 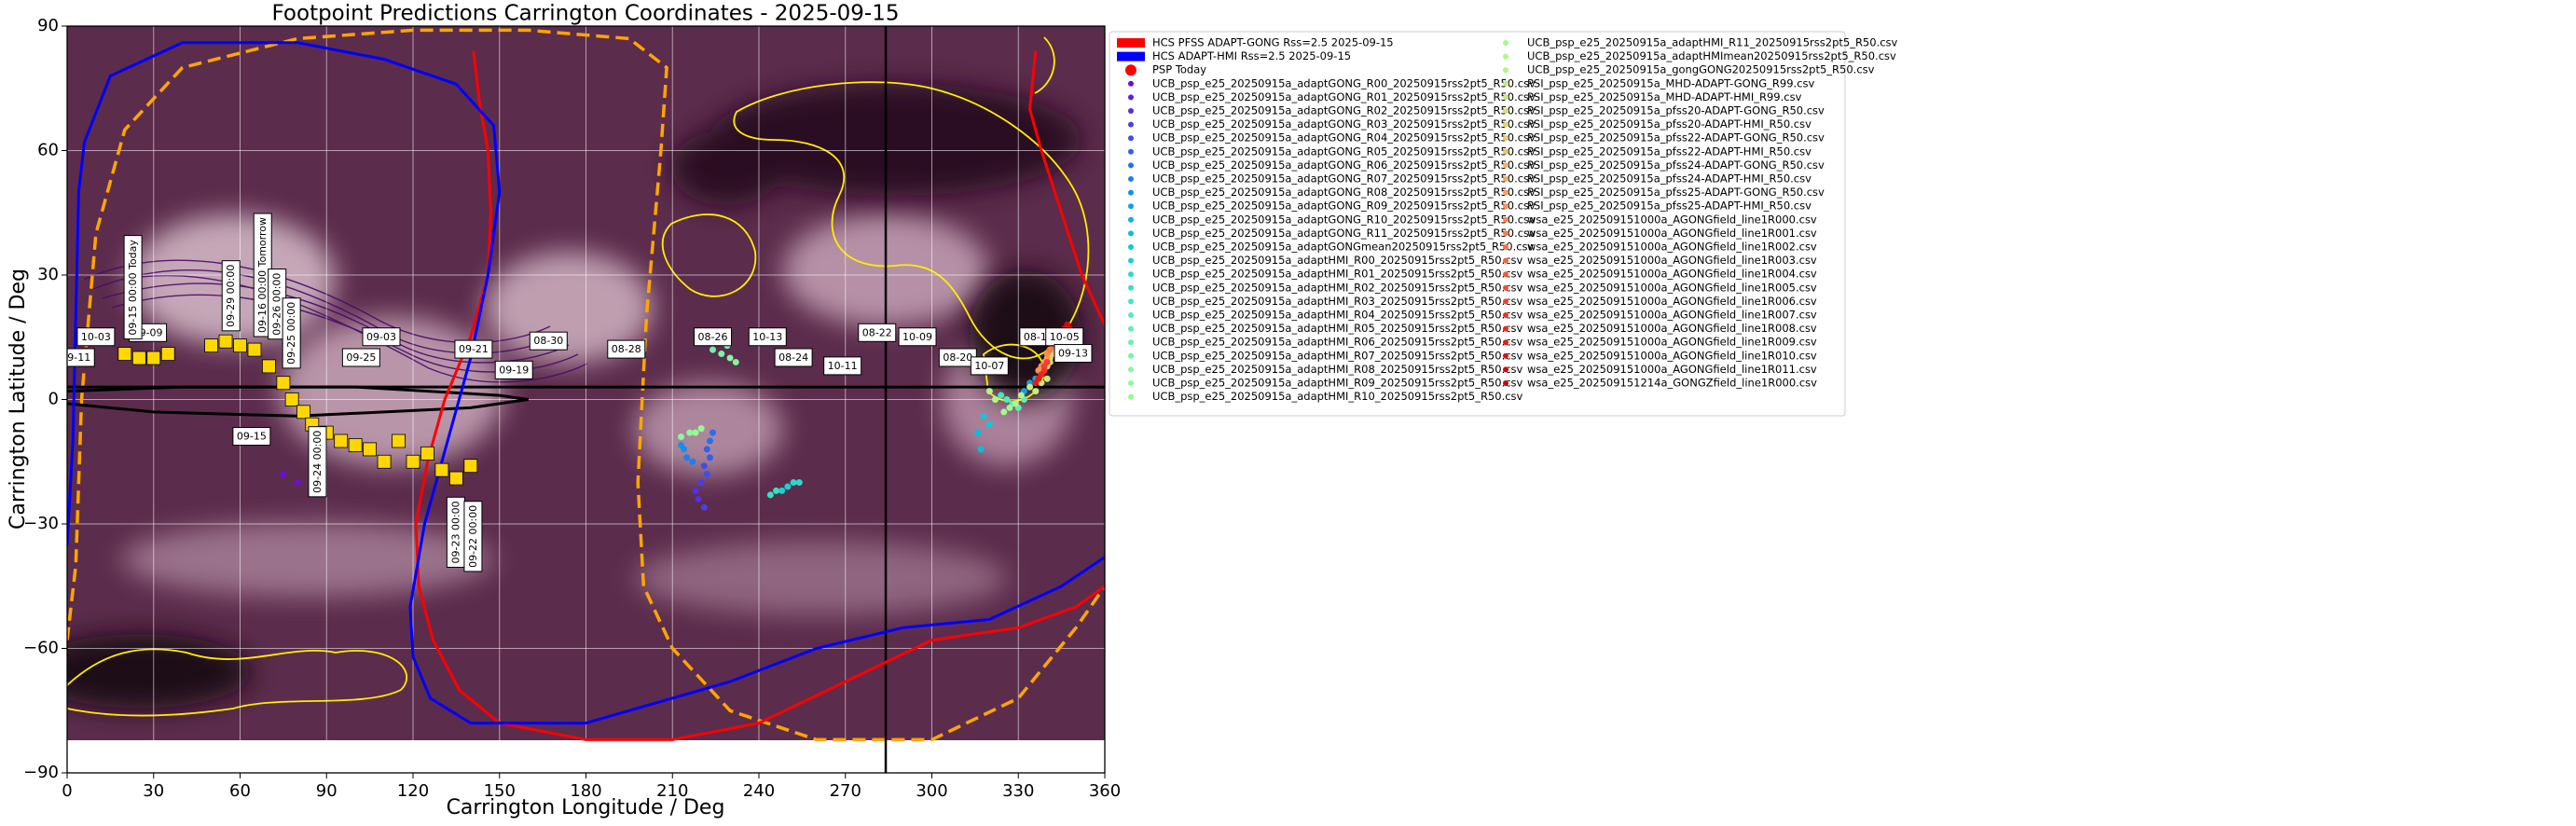 I want to click on x-tick-label: 210, so click(x=672, y=791).